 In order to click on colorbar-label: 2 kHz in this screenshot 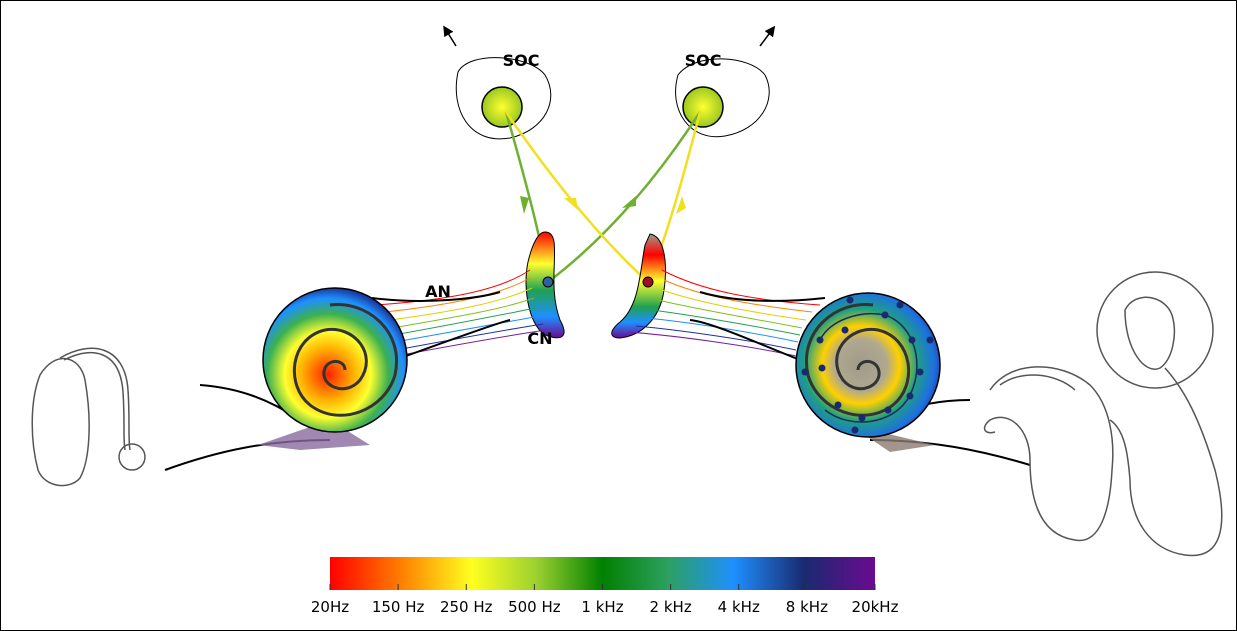, I will do `click(671, 607)`.